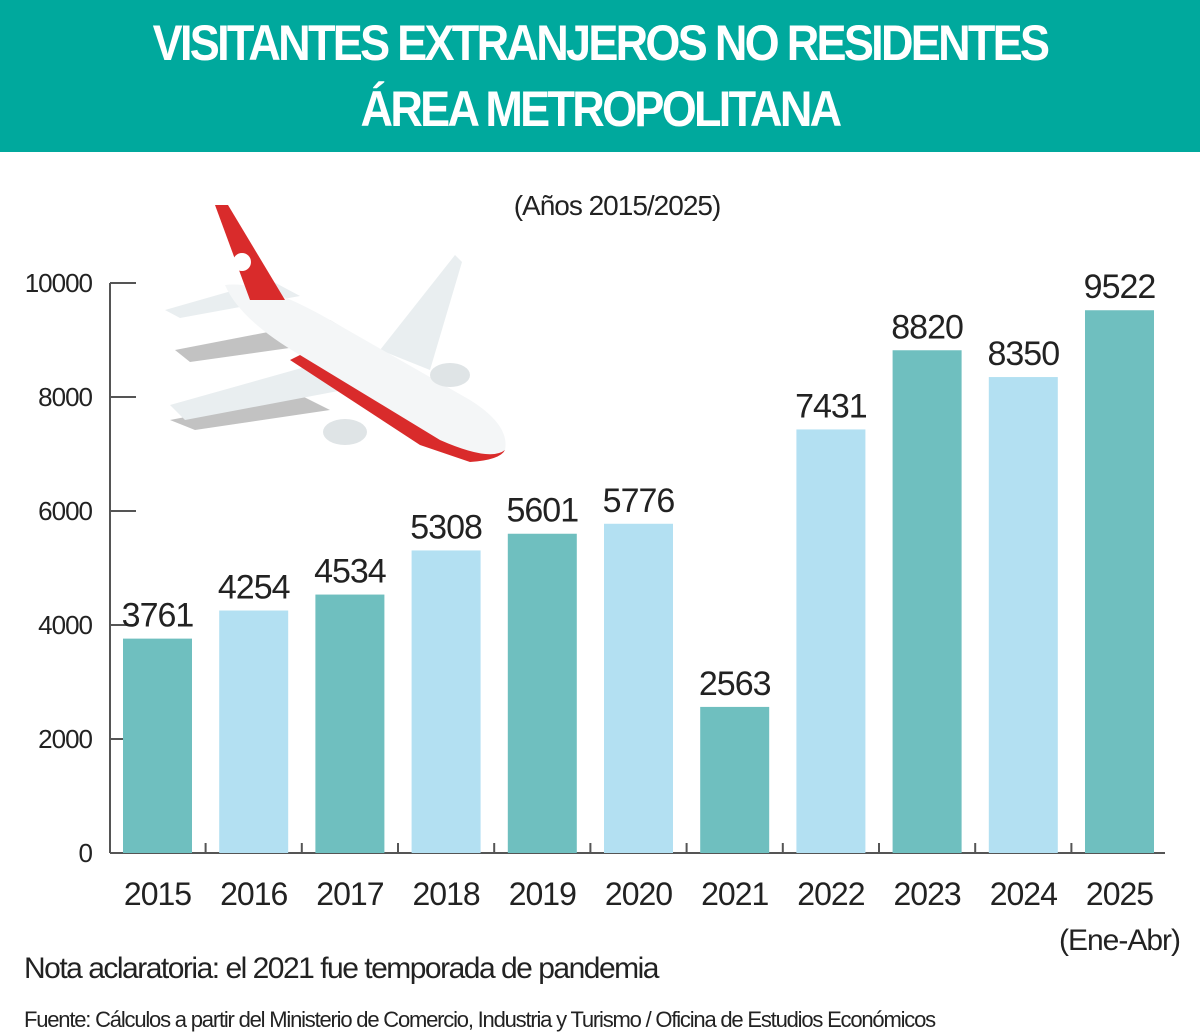 This screenshot has height=1035, width=1200. What do you see at coordinates (65, 511) in the screenshot?
I see `y-tick-label: 6000` at bounding box center [65, 511].